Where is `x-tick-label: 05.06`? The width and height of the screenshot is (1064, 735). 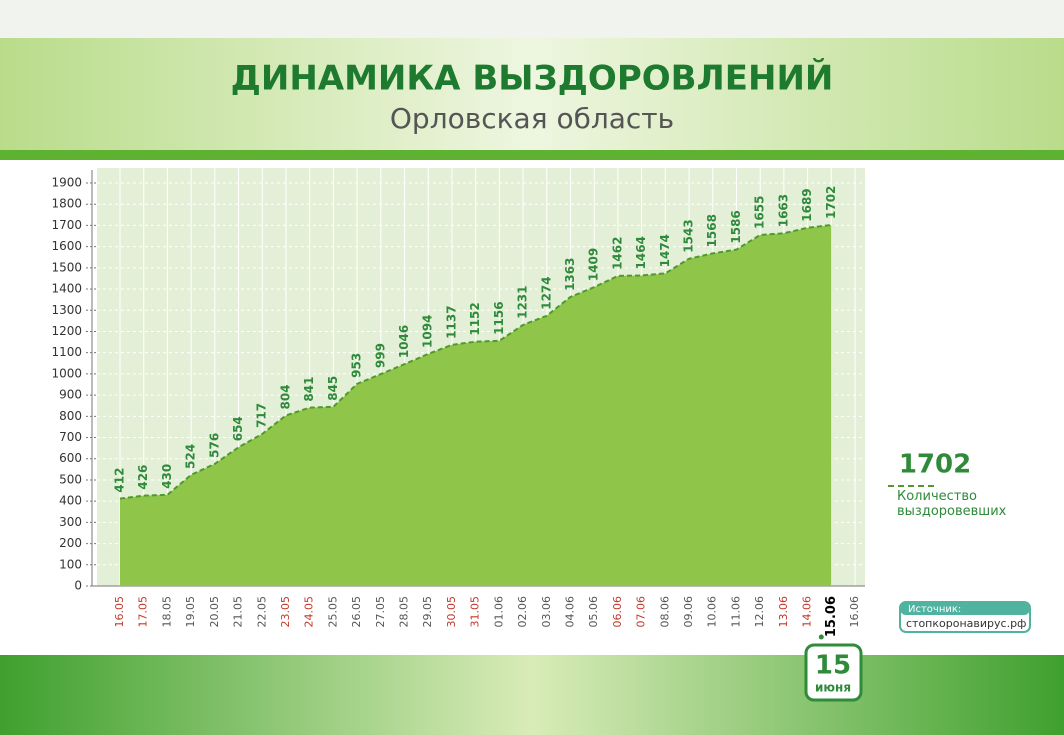
x-tick-label: 05.06 is located at coordinates (593, 612).